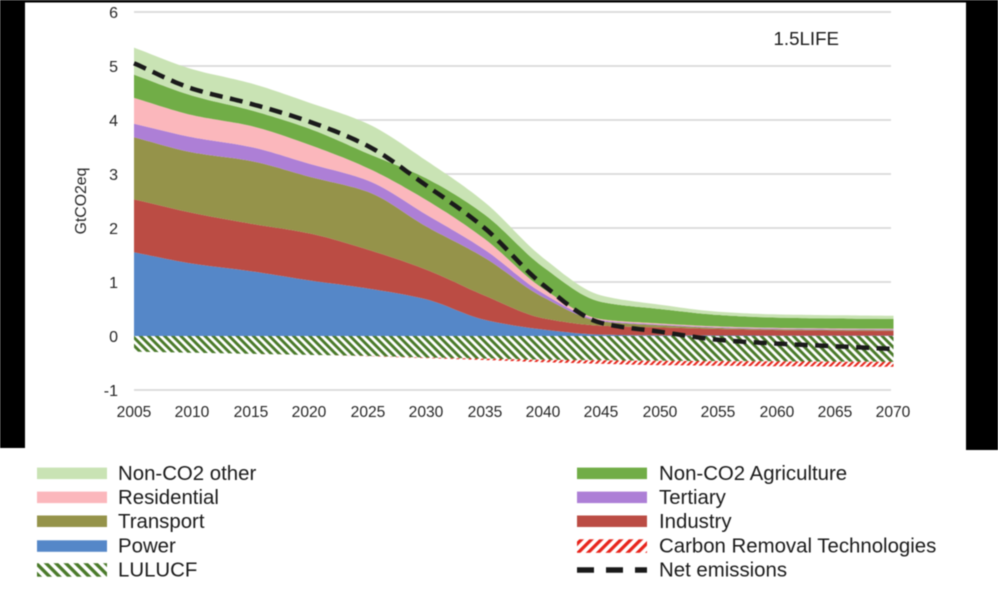 This screenshot has height=598, width=998. I want to click on svg-text: 2035, so click(485, 412).